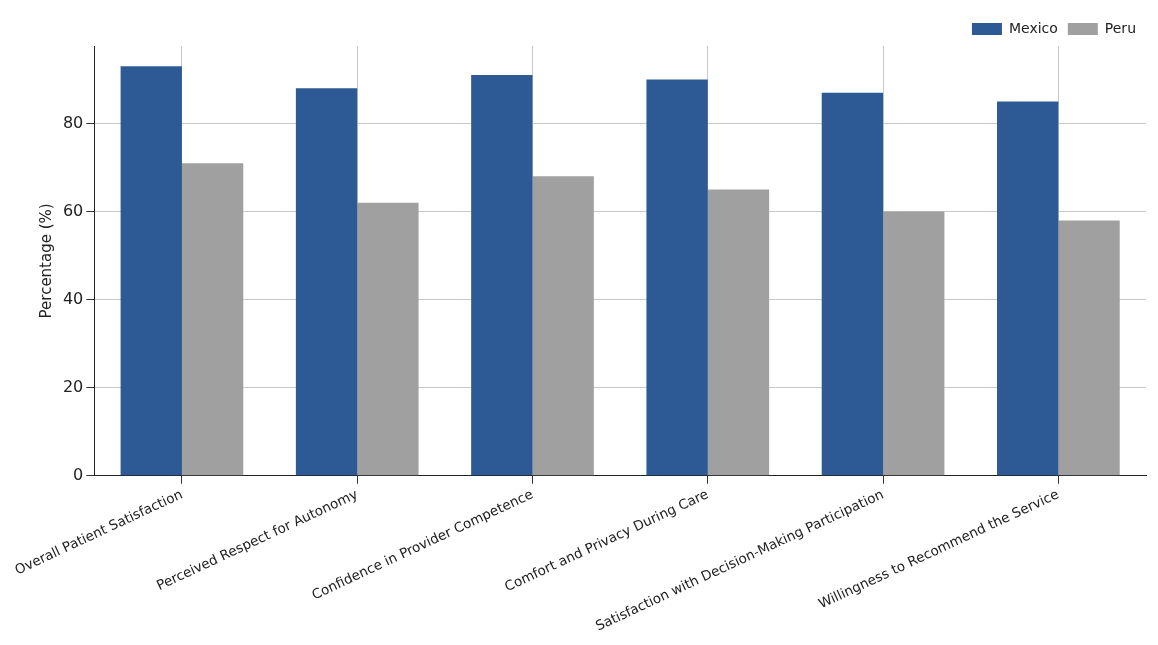  Describe the element at coordinates (1120, 27) in the screenshot. I see `legend-label: Peru` at that location.